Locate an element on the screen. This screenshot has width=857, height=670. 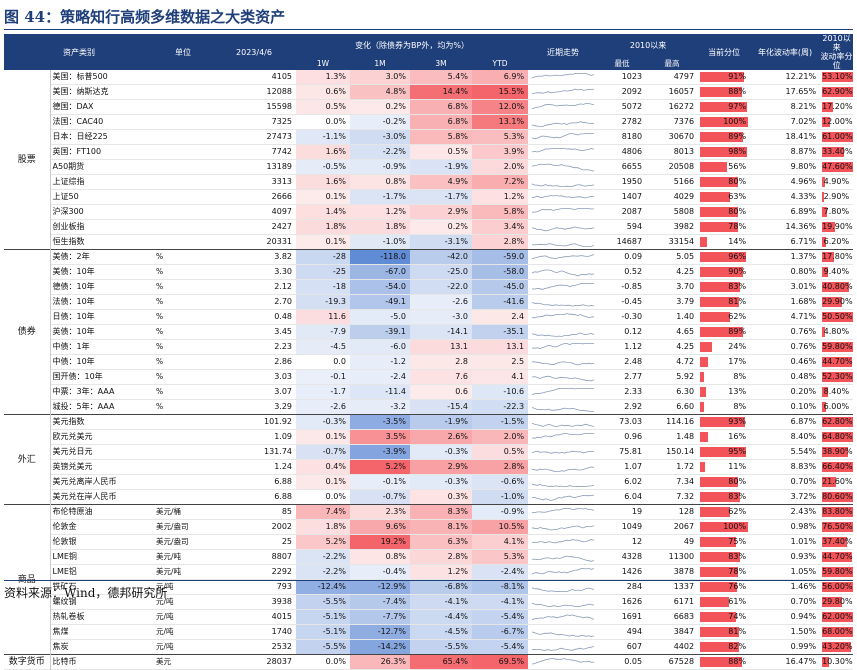
asset-name: 德债：10年 is located at coordinates (73, 286).